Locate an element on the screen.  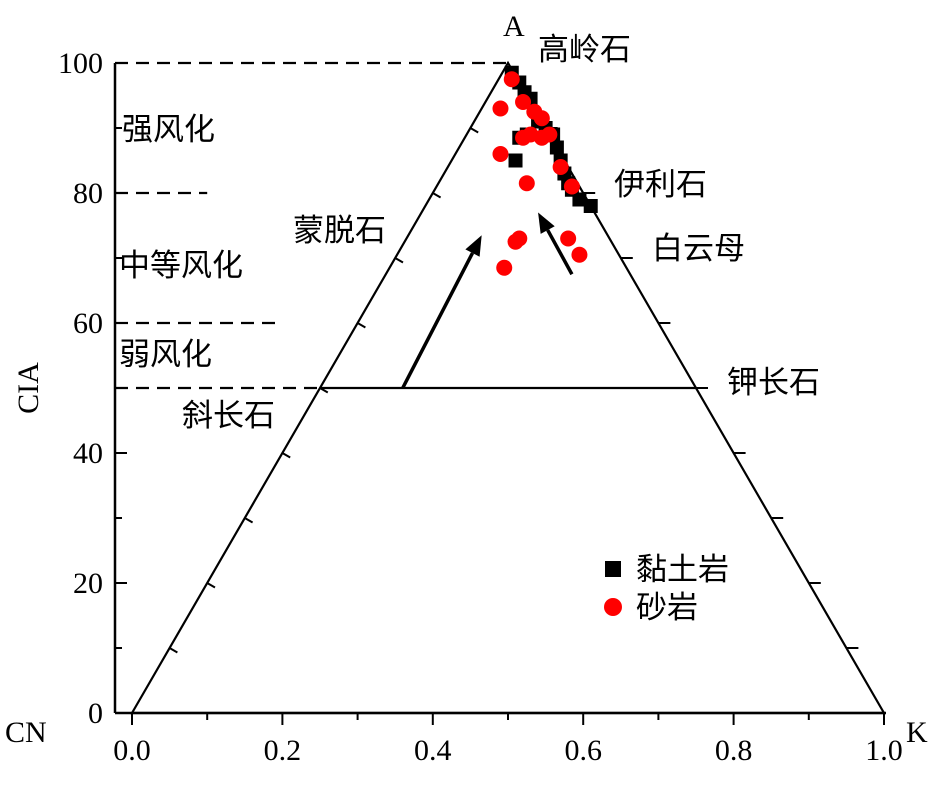
x-tick-label-0.6: 0.6 is located at coordinates (583, 750).